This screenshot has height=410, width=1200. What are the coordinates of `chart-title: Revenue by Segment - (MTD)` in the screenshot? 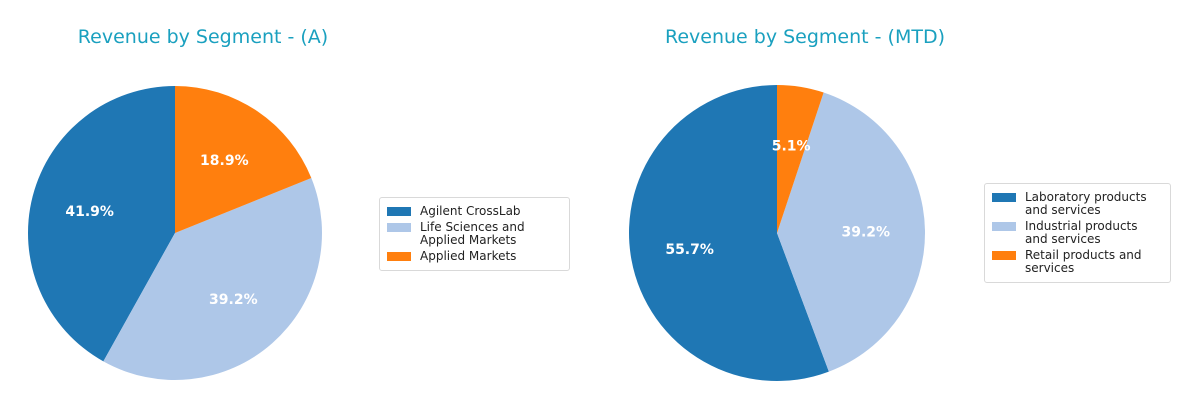 It's located at (805, 37).